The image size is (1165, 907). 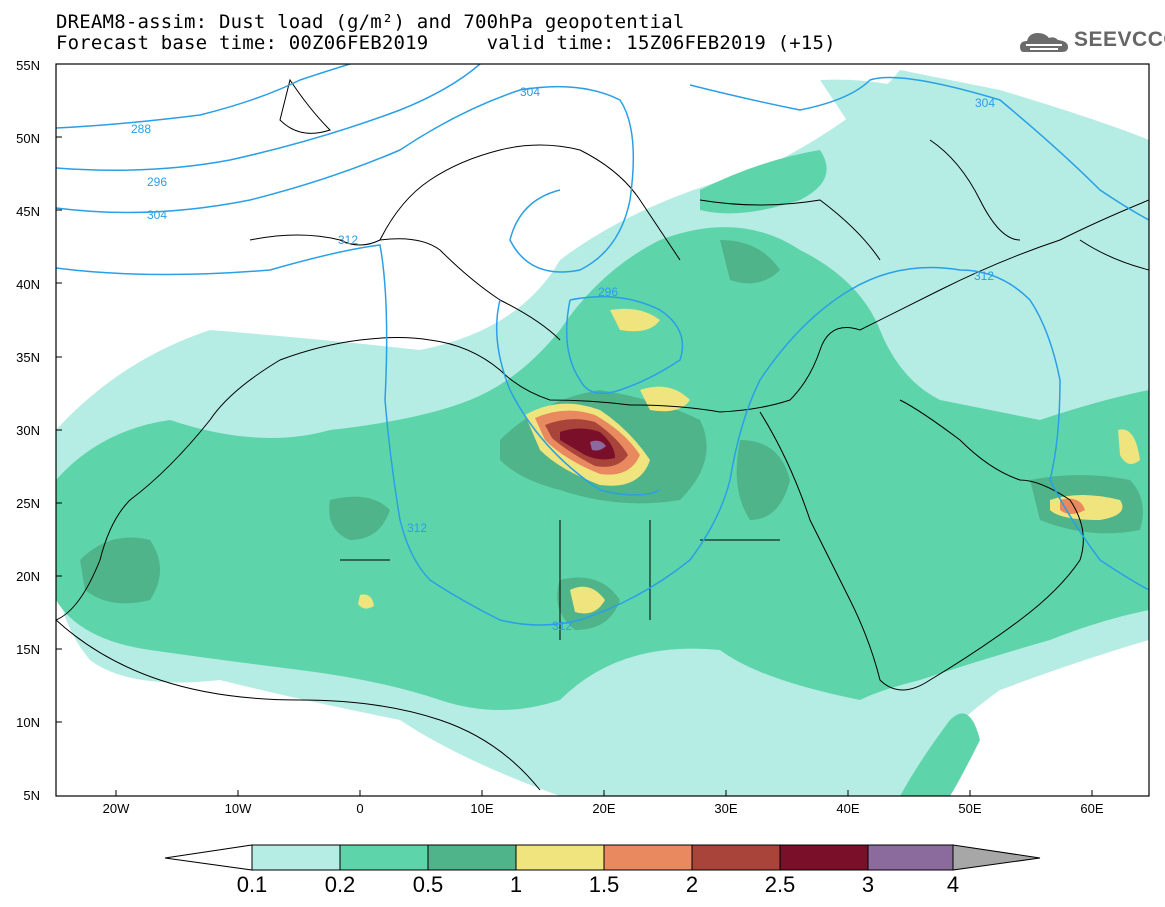 I want to click on logo-text: SEEVCCC, so click(x=1119, y=39).